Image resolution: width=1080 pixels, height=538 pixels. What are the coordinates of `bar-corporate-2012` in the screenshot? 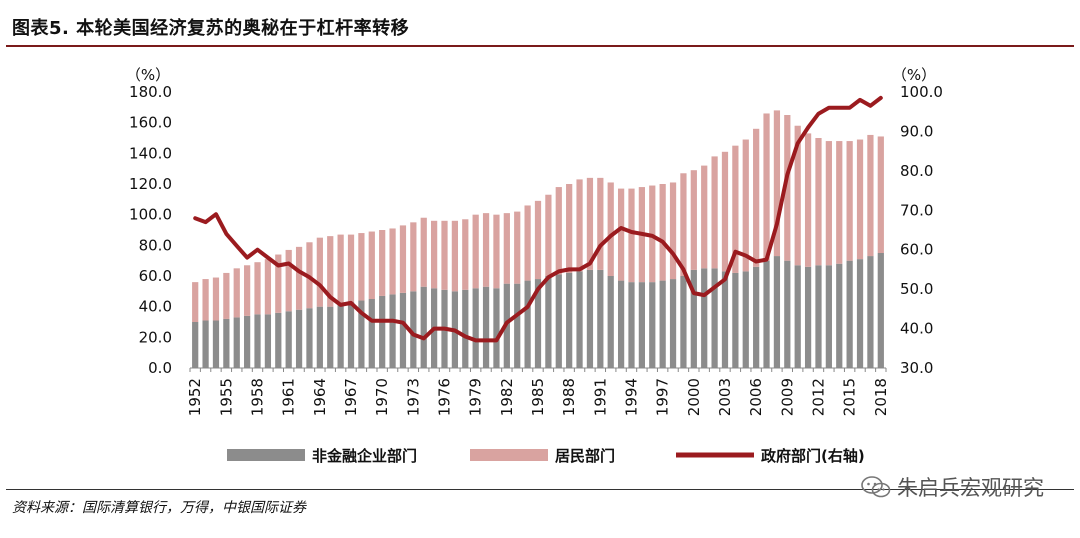 It's located at (818, 316).